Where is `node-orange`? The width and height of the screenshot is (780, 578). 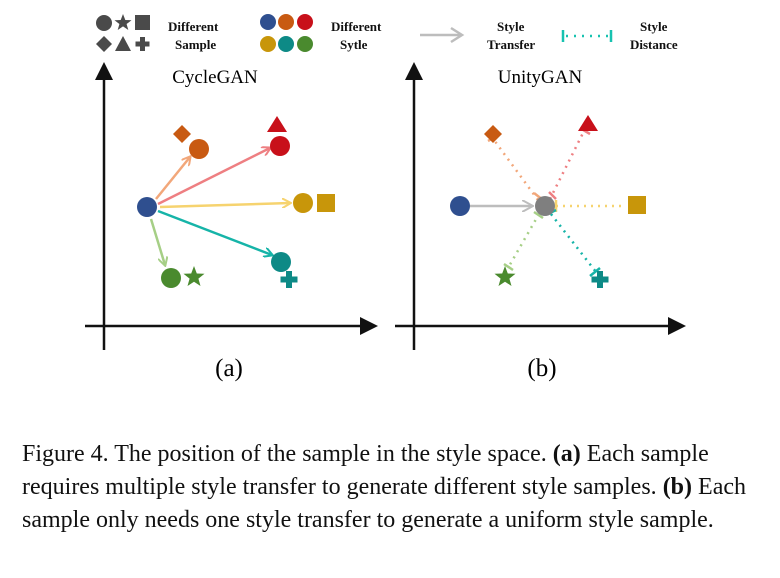 node-orange is located at coordinates (199, 149).